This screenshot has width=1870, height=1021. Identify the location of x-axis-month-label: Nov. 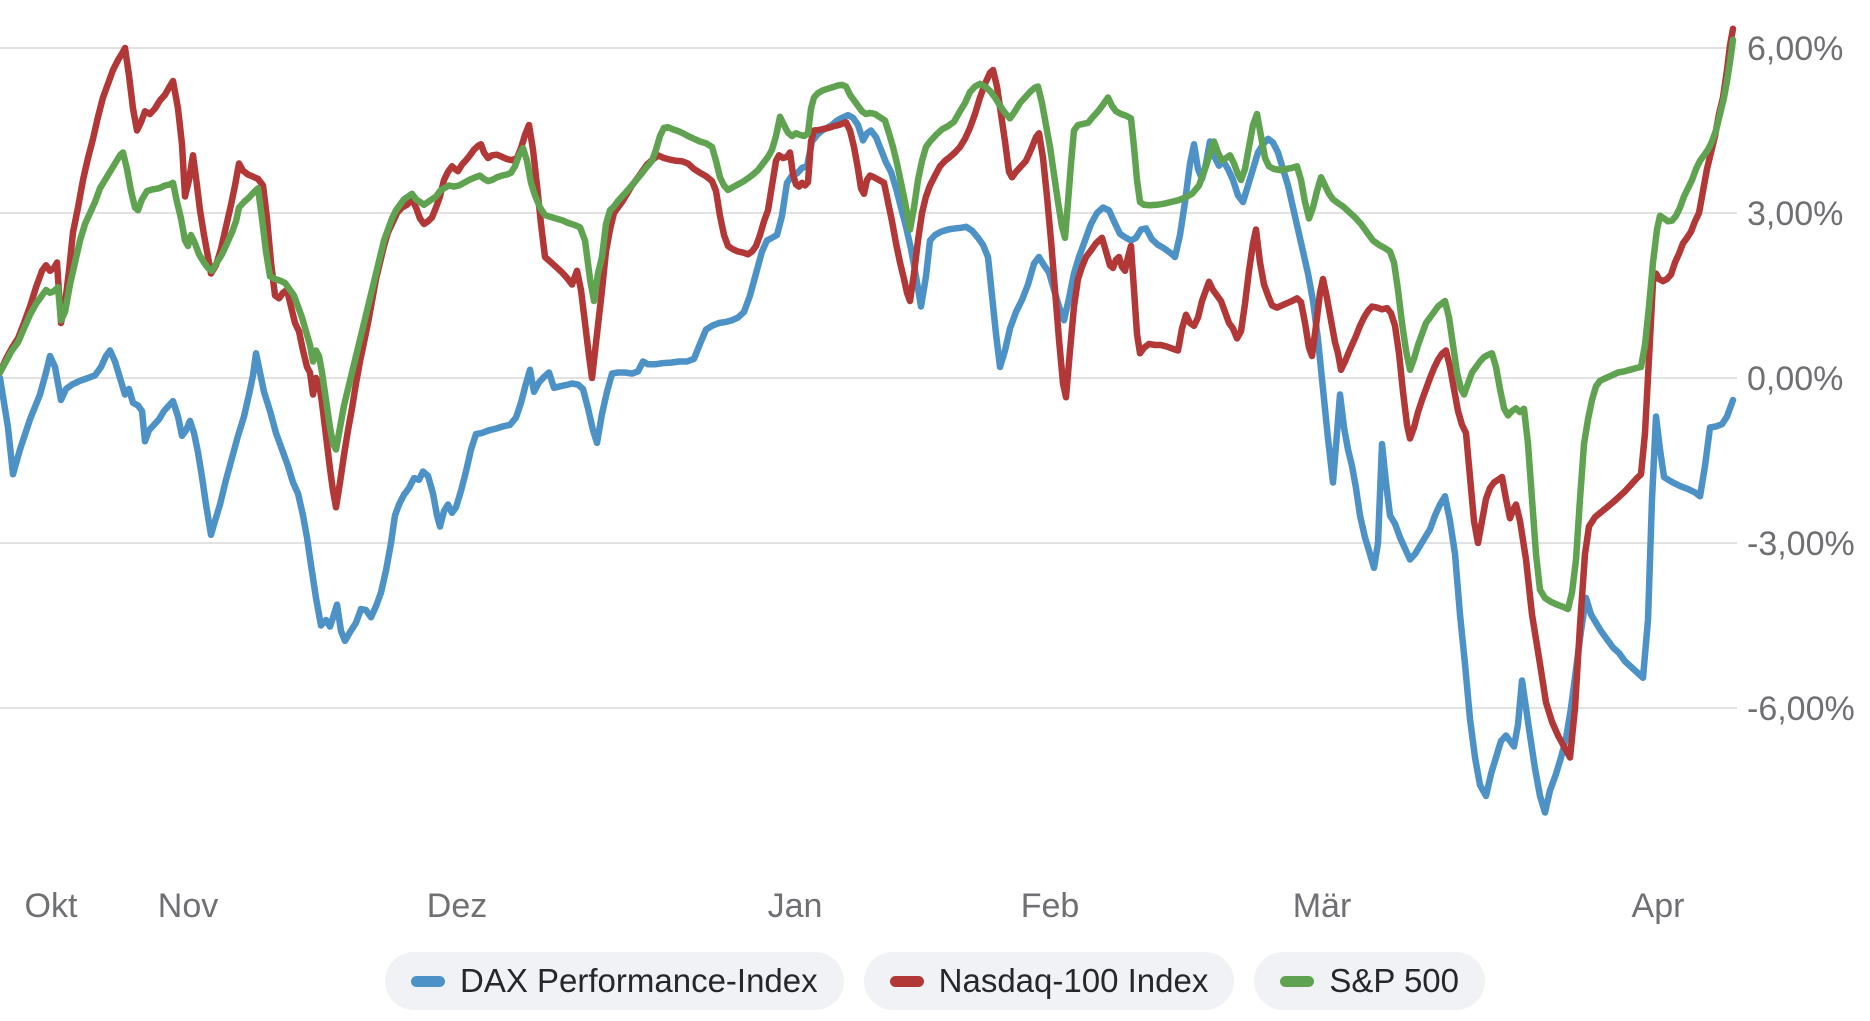
(188, 906).